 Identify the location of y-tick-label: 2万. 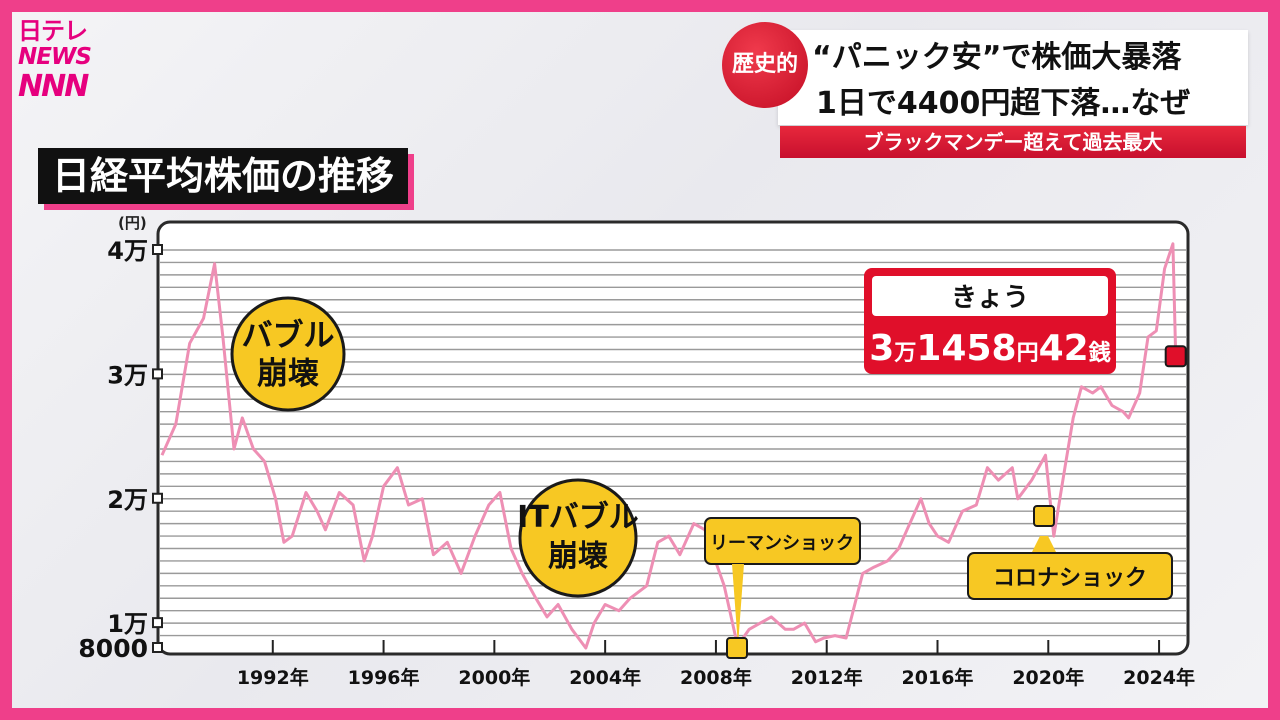
(127, 500).